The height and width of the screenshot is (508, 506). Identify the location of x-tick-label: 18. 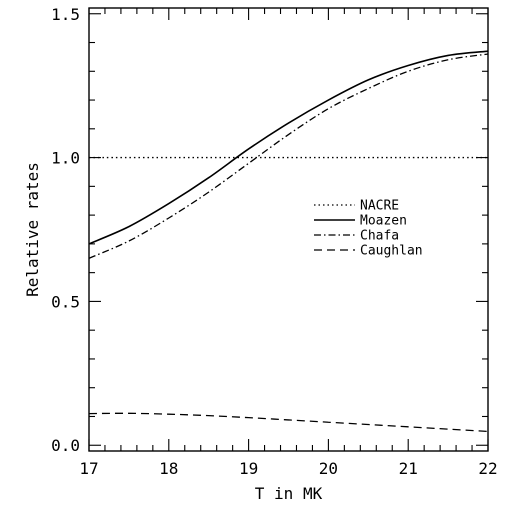
(168, 468).